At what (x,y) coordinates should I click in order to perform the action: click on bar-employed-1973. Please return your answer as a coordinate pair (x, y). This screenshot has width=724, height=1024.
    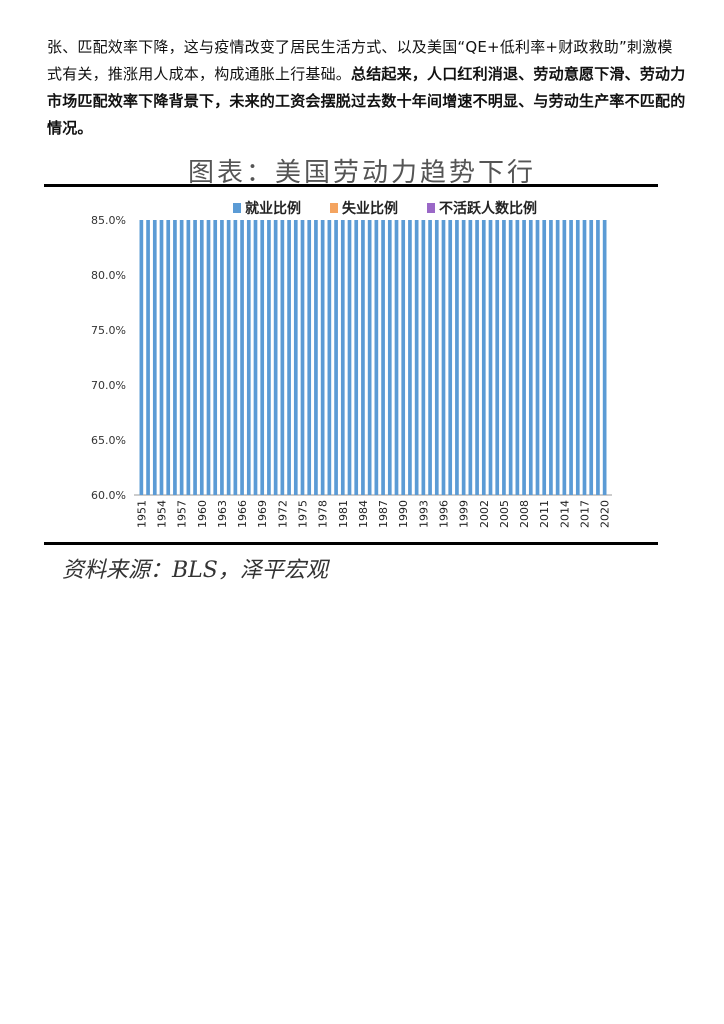
    Looking at the image, I should click on (289, 357).